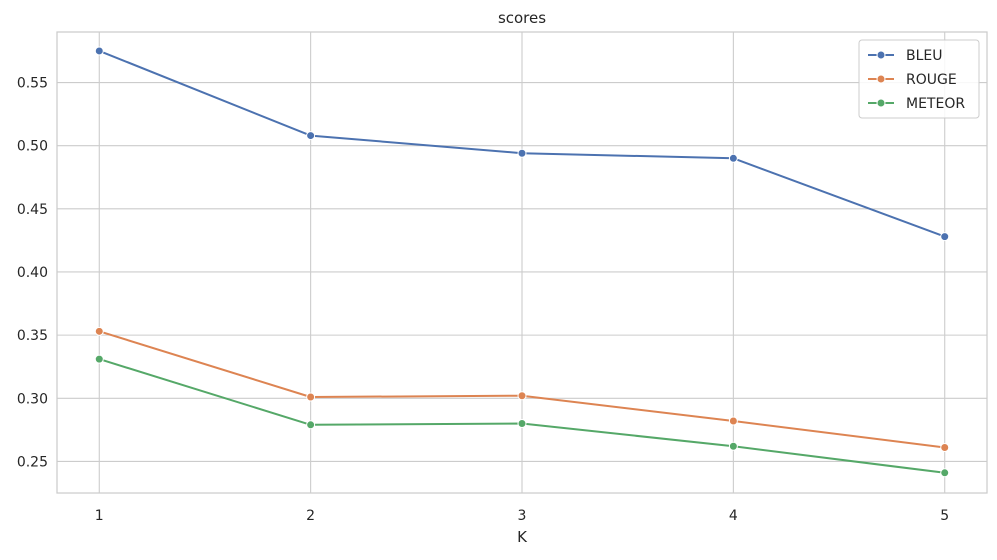  I want to click on legend-item-bleu: BLEU, so click(905, 56).